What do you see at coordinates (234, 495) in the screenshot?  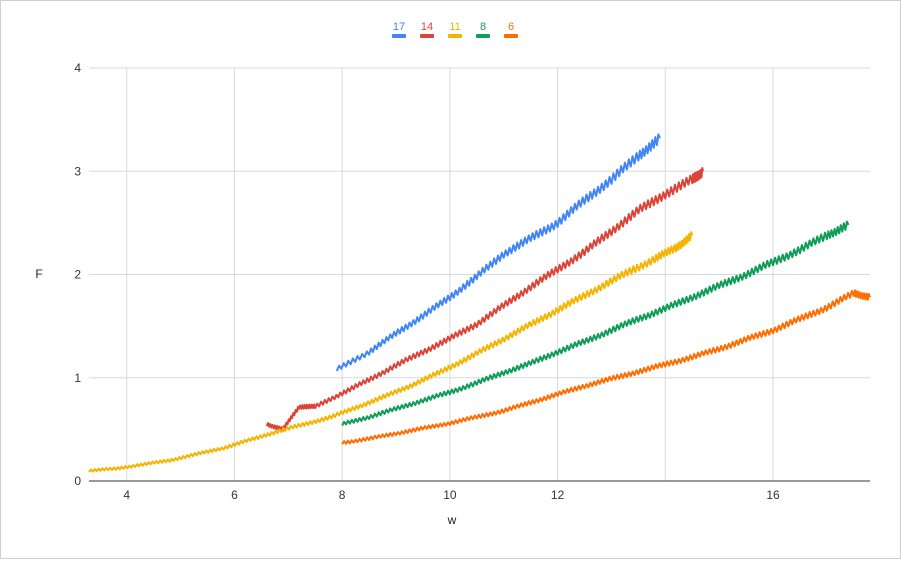 I see `x-tick-label: 6` at bounding box center [234, 495].